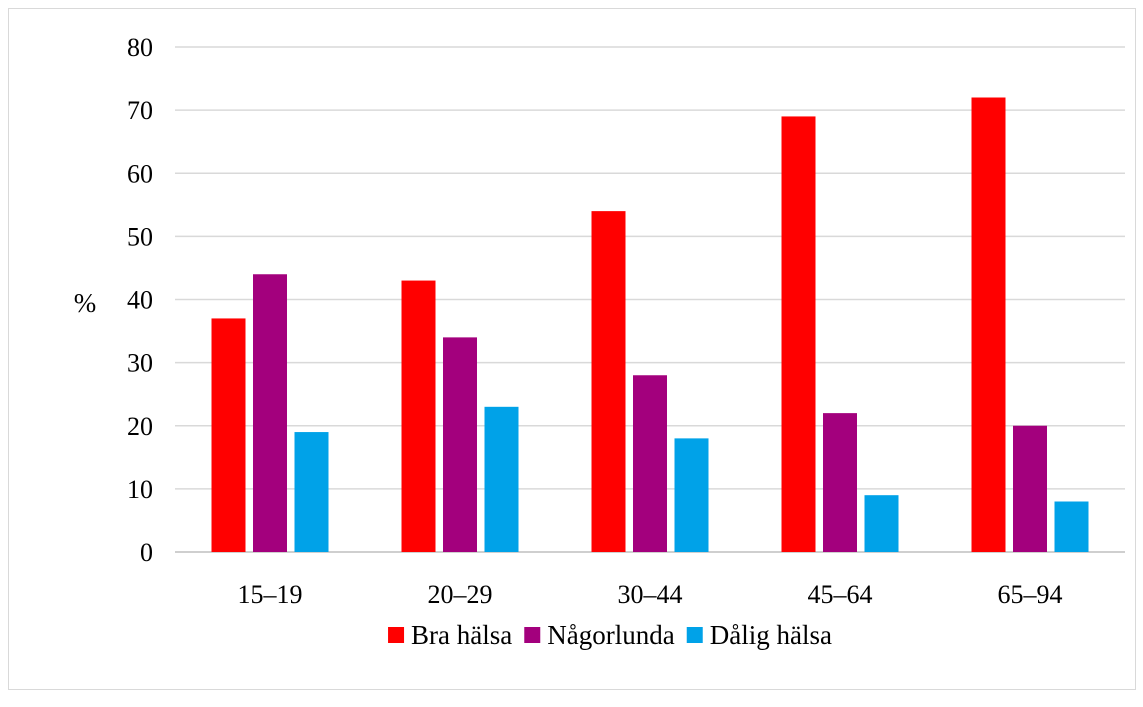  Describe the element at coordinates (140, 110) in the screenshot. I see `y-tick-label: 70` at that location.